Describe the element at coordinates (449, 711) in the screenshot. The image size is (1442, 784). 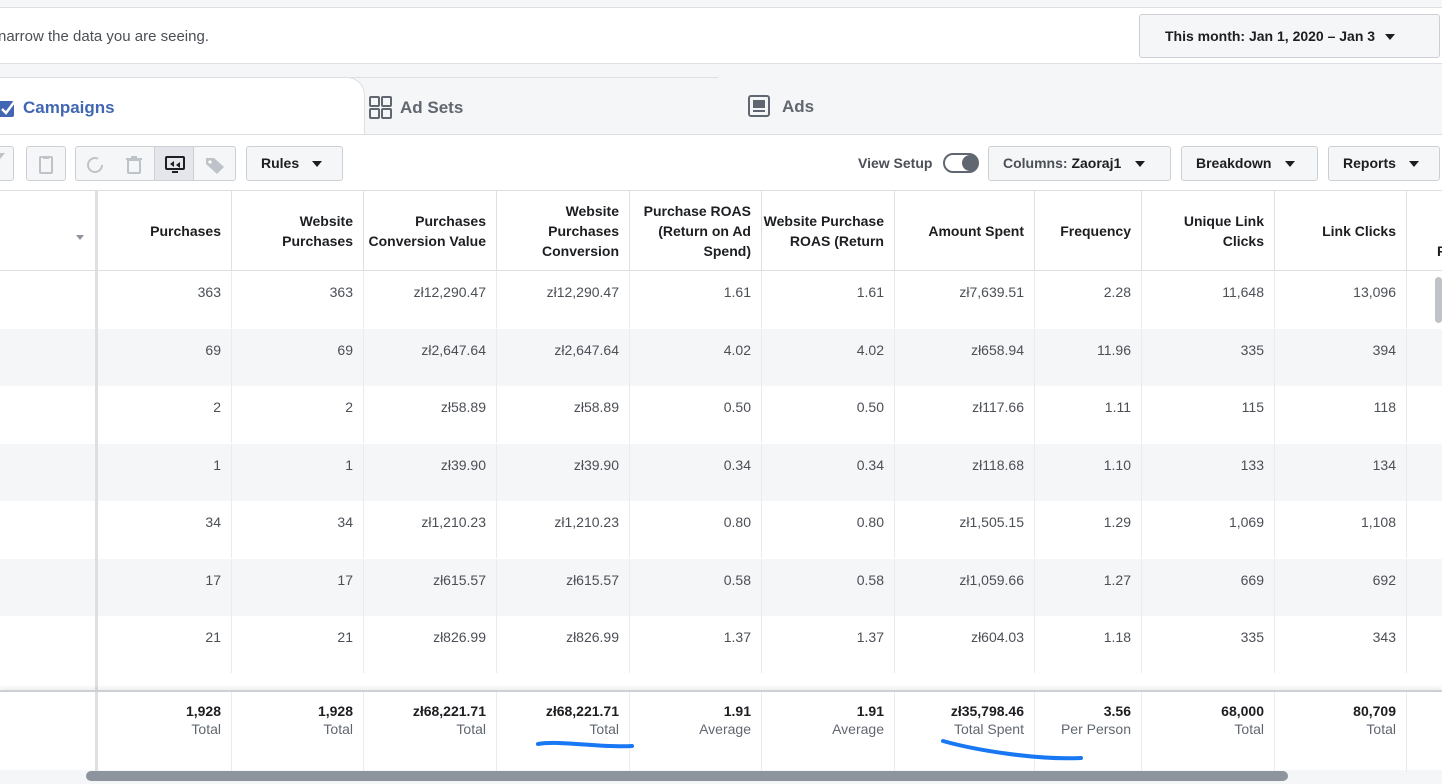
I see `total-value: zł68,221.71` at that location.